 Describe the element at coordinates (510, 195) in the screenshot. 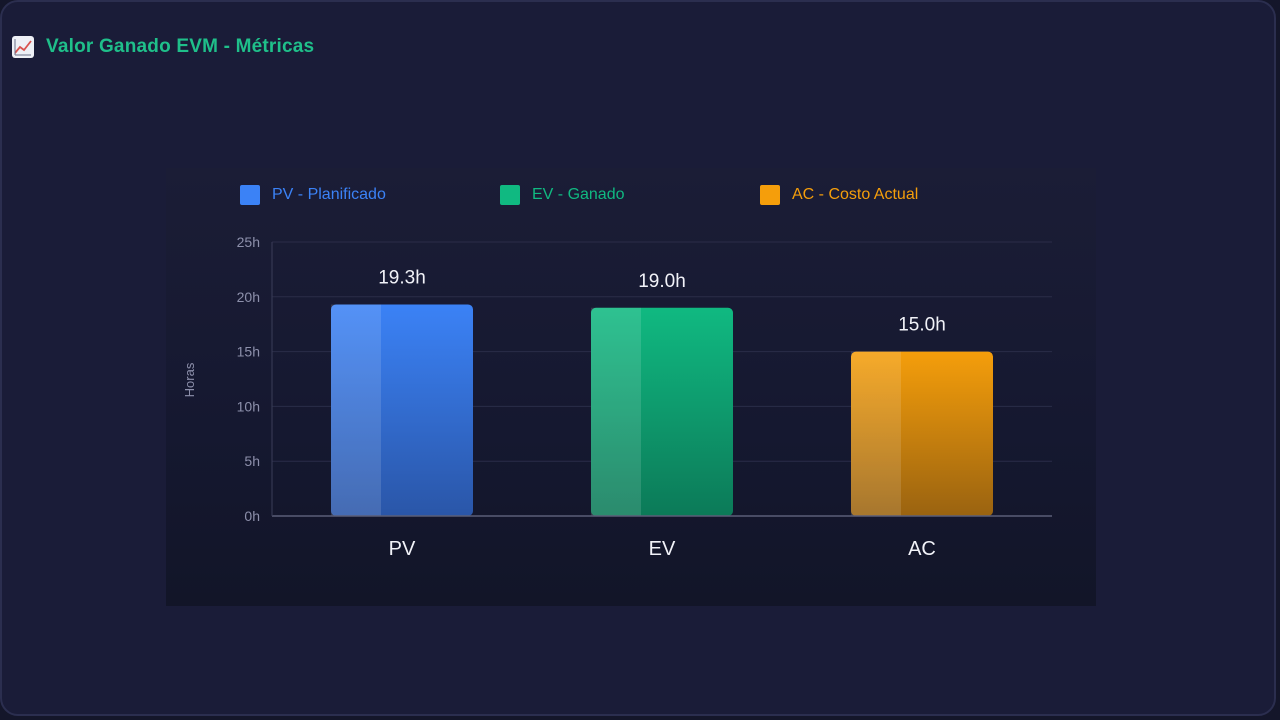

I see `legend-swatch-ev` at that location.